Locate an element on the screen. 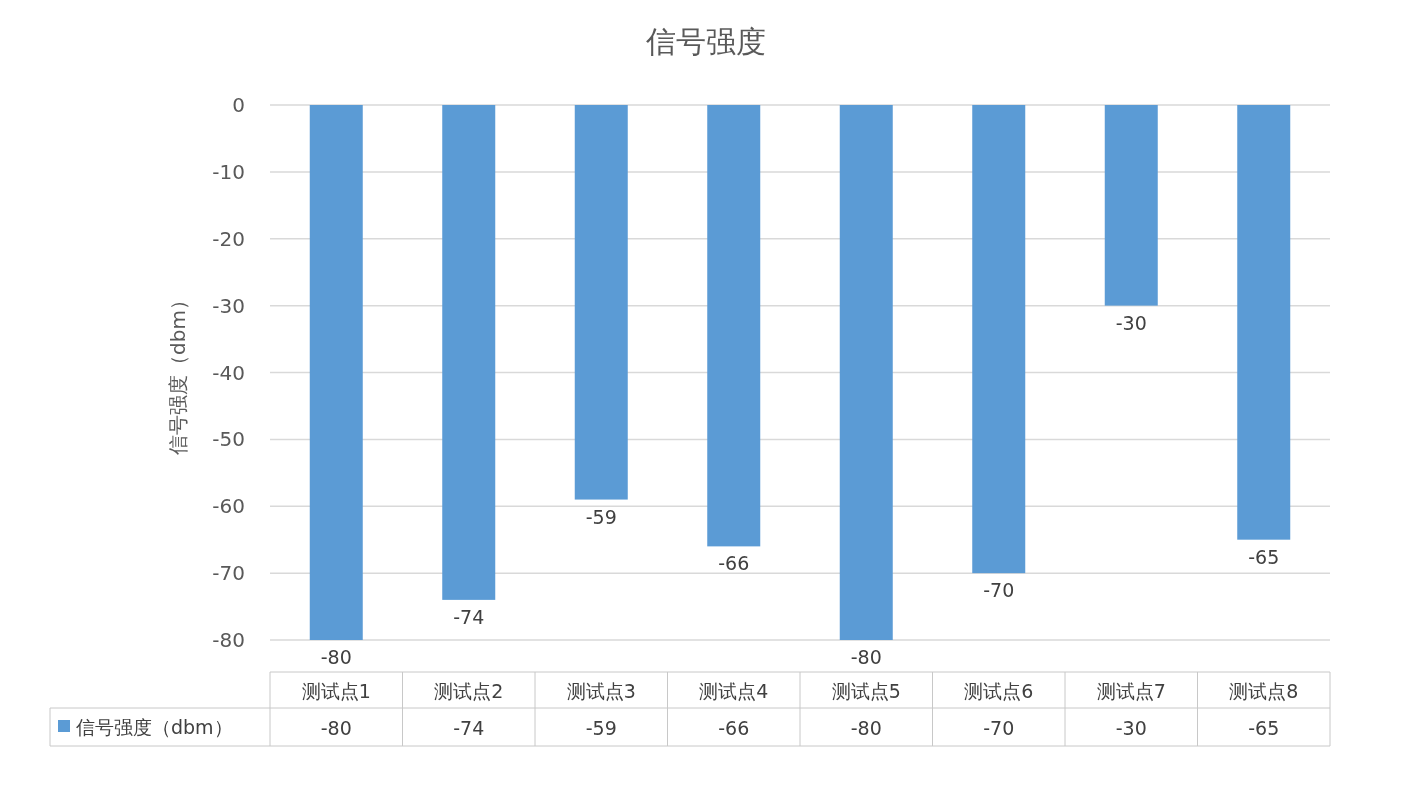  x-tick-label: 测试点3 is located at coordinates (601, 691).